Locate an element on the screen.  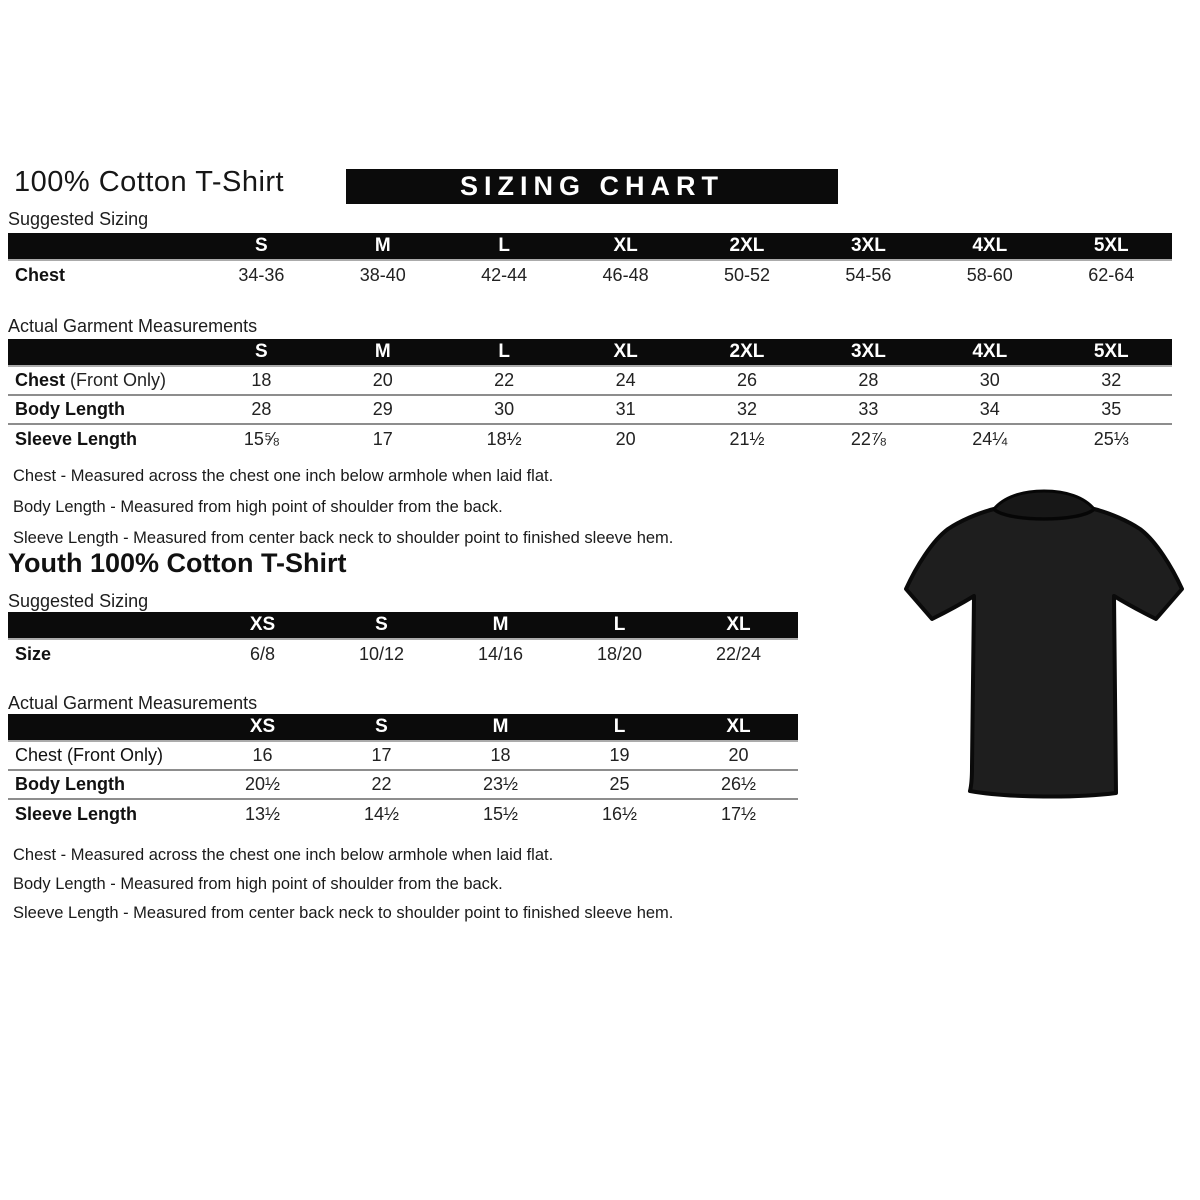
size-value-cell: 18½ is located at coordinates (504, 438).